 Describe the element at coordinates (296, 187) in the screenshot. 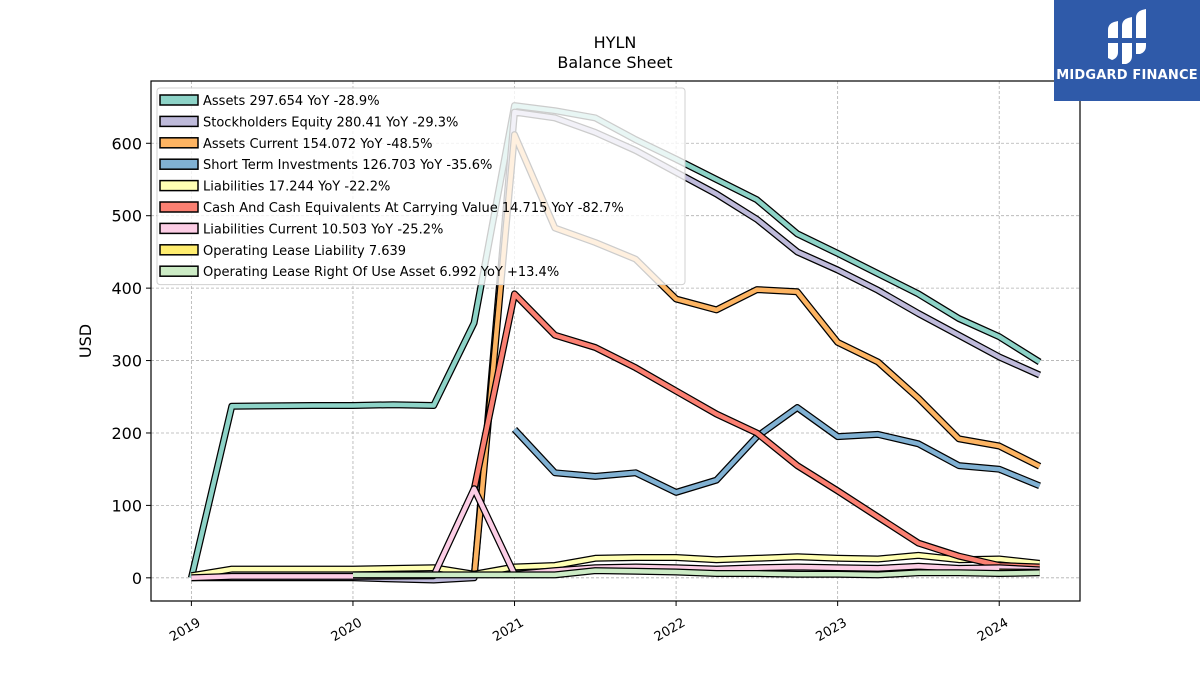

I see `legend-label: Liabilities 17.244 YoY -22.2%` at that location.